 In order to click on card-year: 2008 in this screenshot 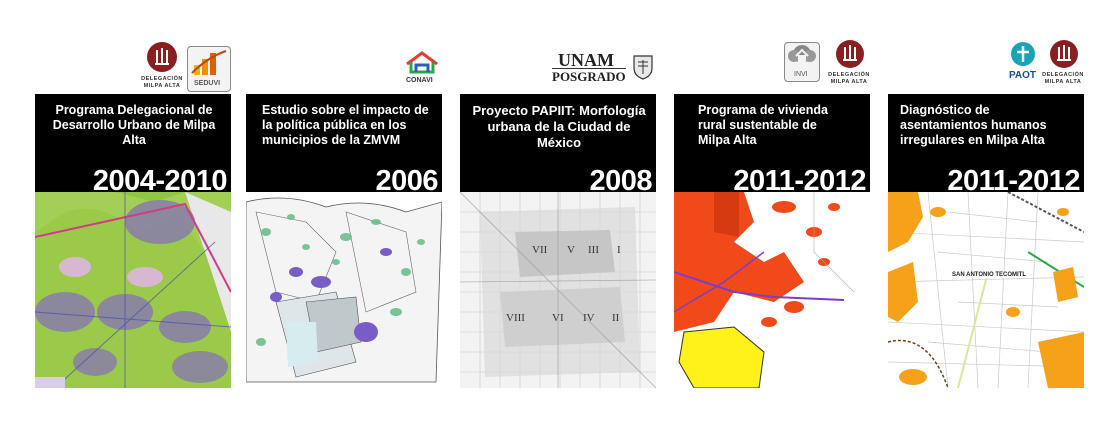, I will do `click(620, 181)`.